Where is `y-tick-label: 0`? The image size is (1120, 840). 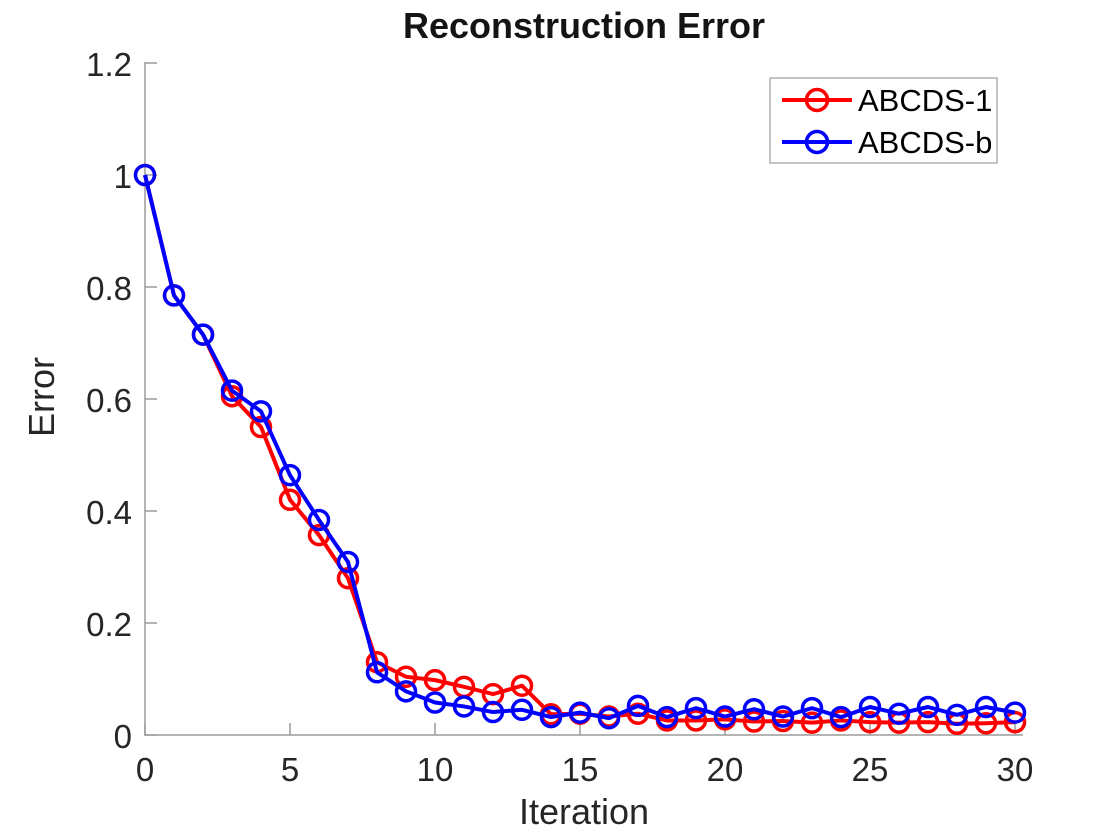
y-tick-label: 0 is located at coordinates (123, 736).